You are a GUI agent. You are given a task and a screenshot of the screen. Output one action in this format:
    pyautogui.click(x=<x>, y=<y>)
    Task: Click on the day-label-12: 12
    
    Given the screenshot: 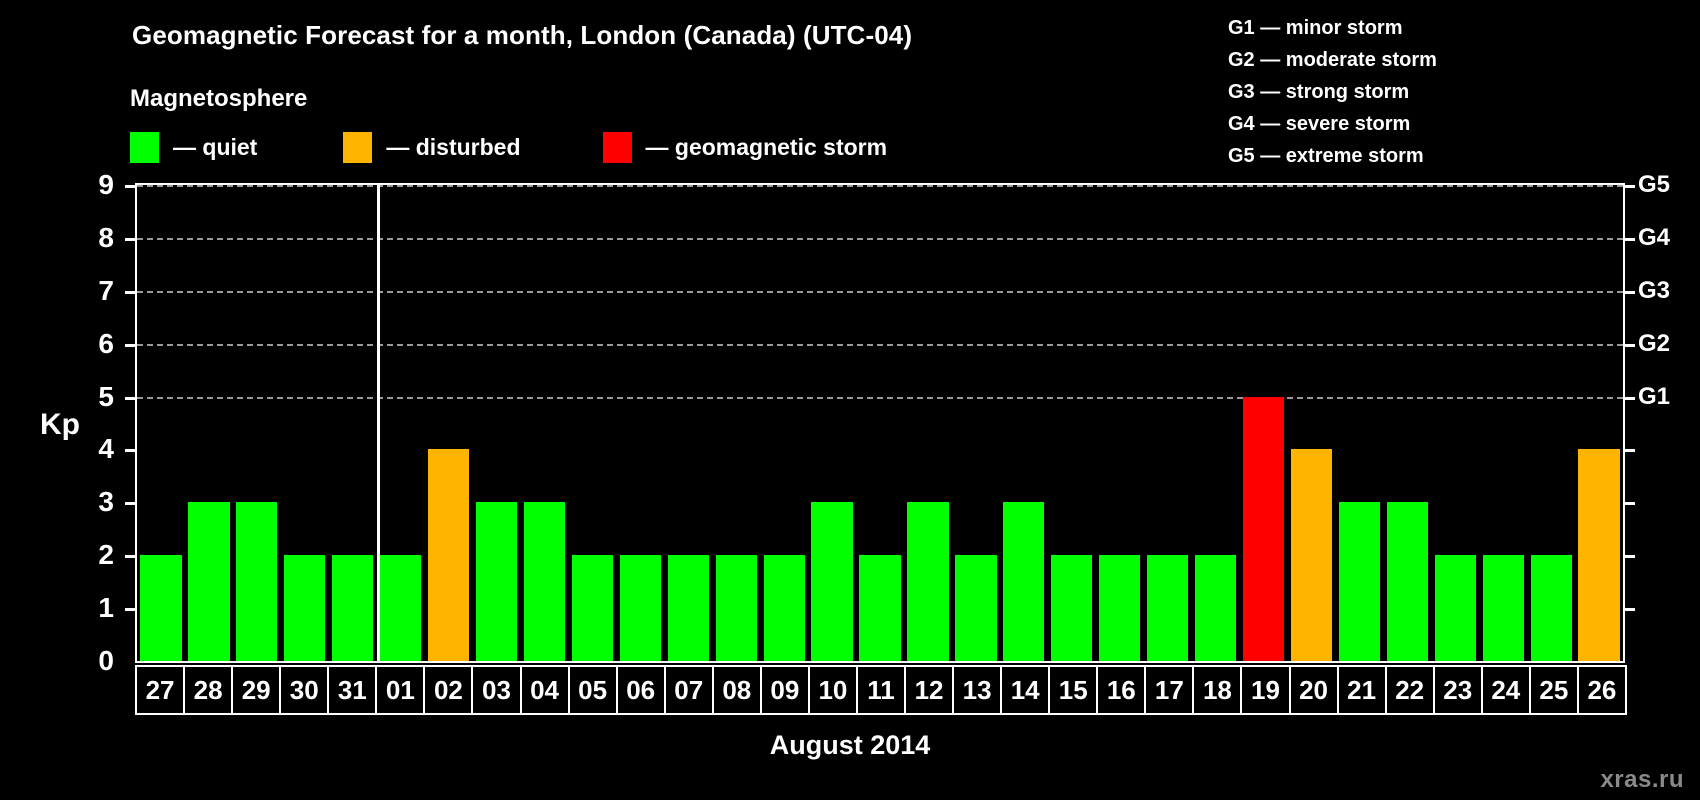 What is the action you would take?
    pyautogui.click(x=929, y=690)
    